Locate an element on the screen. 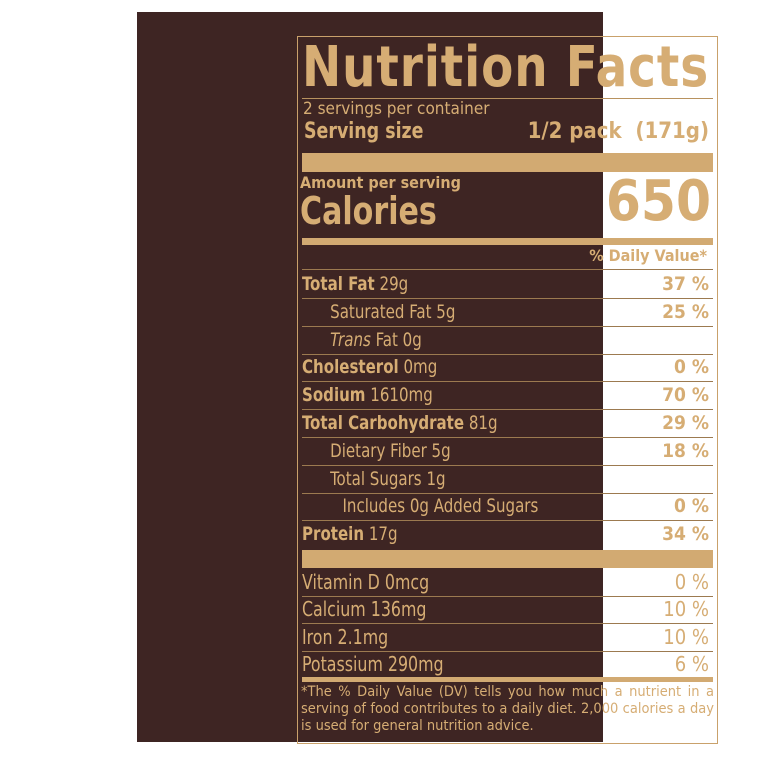  nutrient-amount: 29g is located at coordinates (394, 284).